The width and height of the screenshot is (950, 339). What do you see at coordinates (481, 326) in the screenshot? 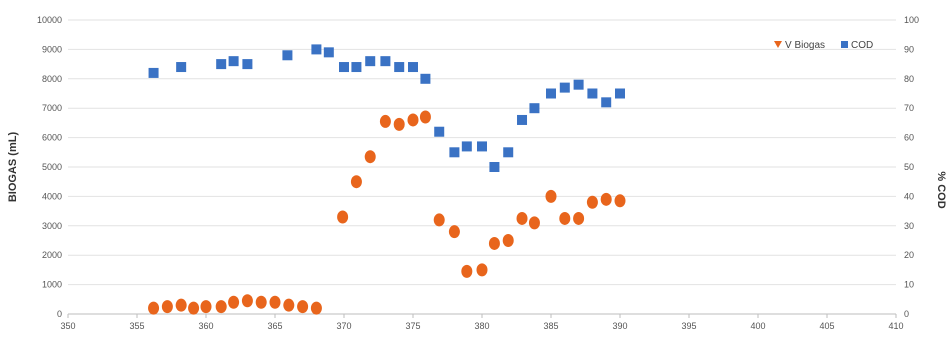
I see `x-tick-label: 380` at bounding box center [481, 326].